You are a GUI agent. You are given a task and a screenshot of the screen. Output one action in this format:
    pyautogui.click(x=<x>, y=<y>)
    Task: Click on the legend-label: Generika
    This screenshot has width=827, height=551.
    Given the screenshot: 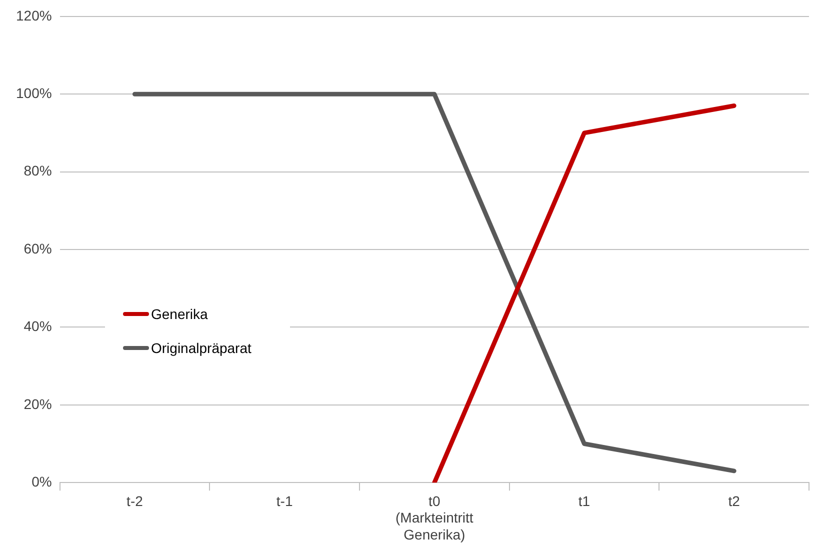 What is the action you would take?
    pyautogui.click(x=179, y=314)
    